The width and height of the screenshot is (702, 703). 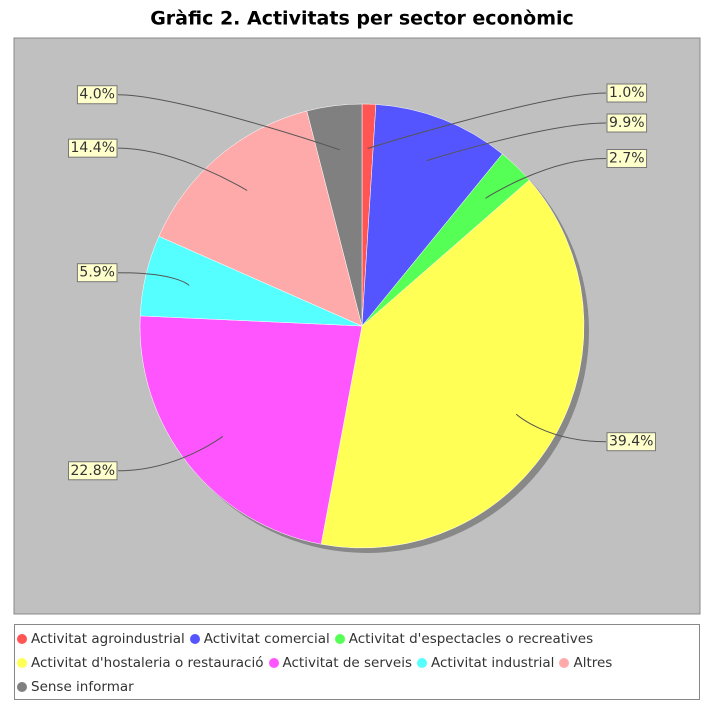 What do you see at coordinates (347, 663) in the screenshot?
I see `legend-label: Activitat de serveis` at bounding box center [347, 663].